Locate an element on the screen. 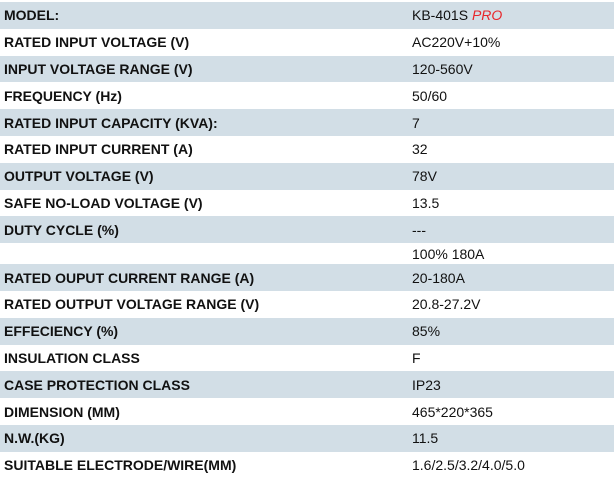  spec-value: AC220V+10% is located at coordinates (456, 42).